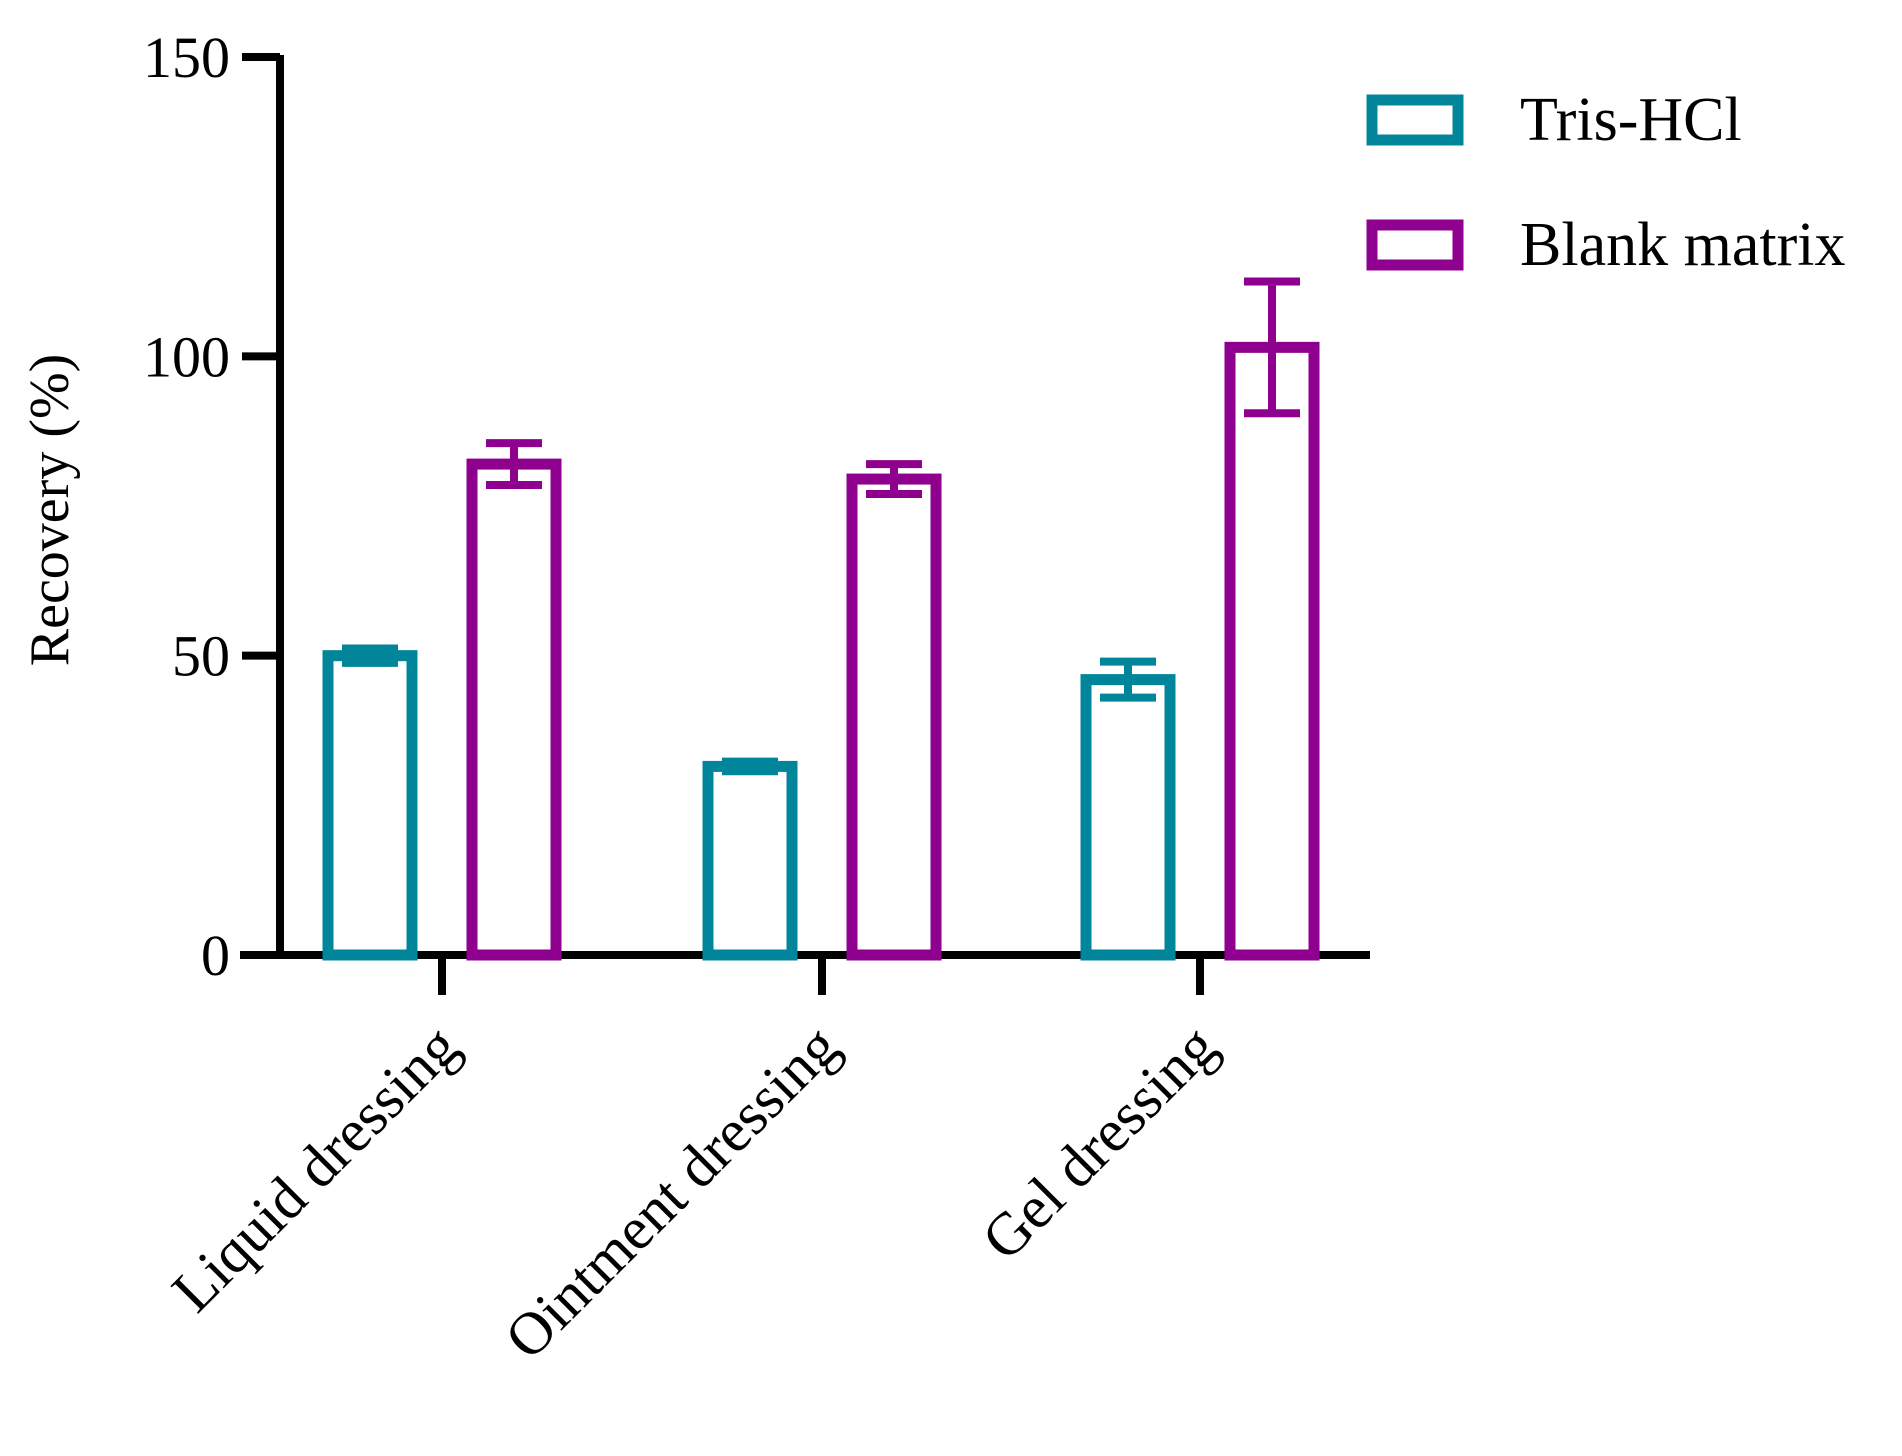 The width and height of the screenshot is (1902, 1456). Describe the element at coordinates (186, 356) in the screenshot. I see `y-tick-label: 100` at that location.